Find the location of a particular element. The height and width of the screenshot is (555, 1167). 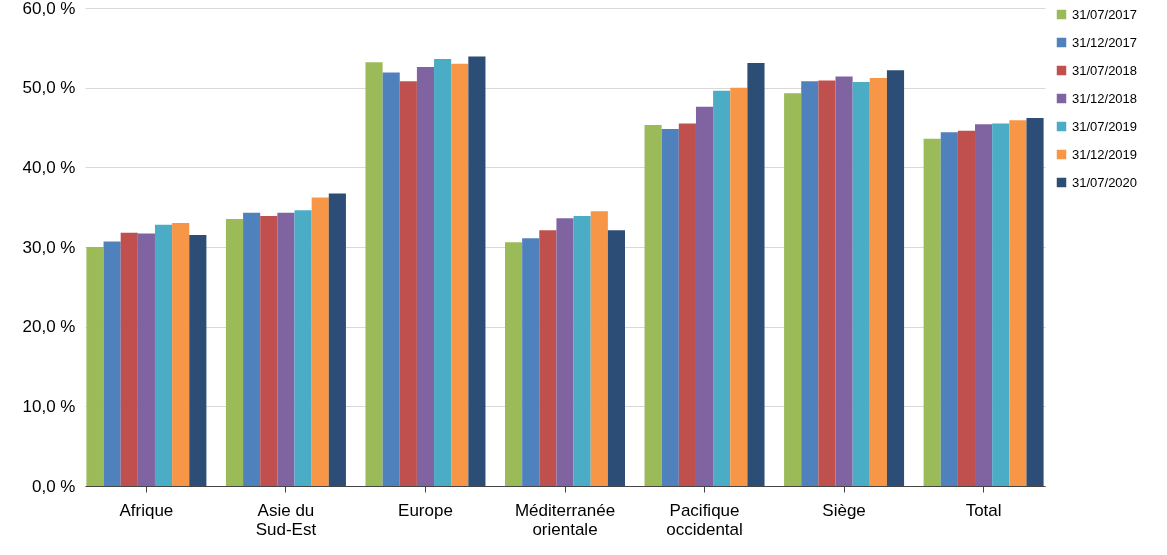

x-tick-label: Pacifique occidental is located at coordinates (704, 519).